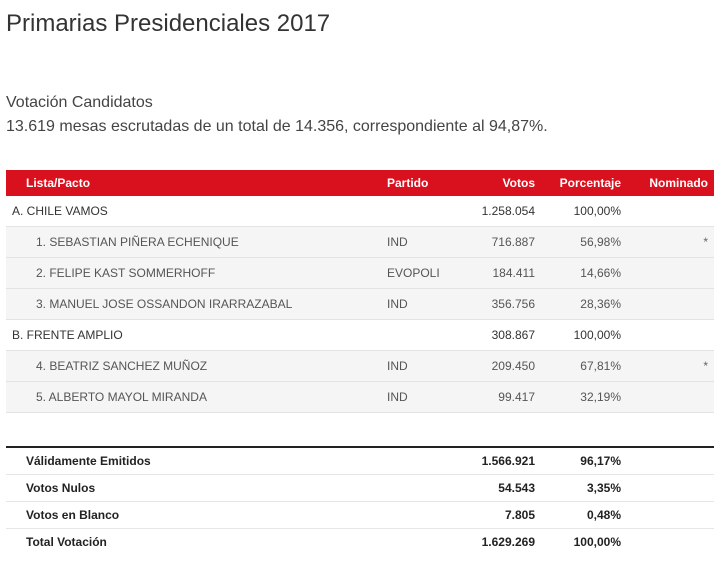 The height and width of the screenshot is (564, 721). Describe the element at coordinates (429, 273) in the screenshot. I see `row-party: EVOPOLI` at that location.